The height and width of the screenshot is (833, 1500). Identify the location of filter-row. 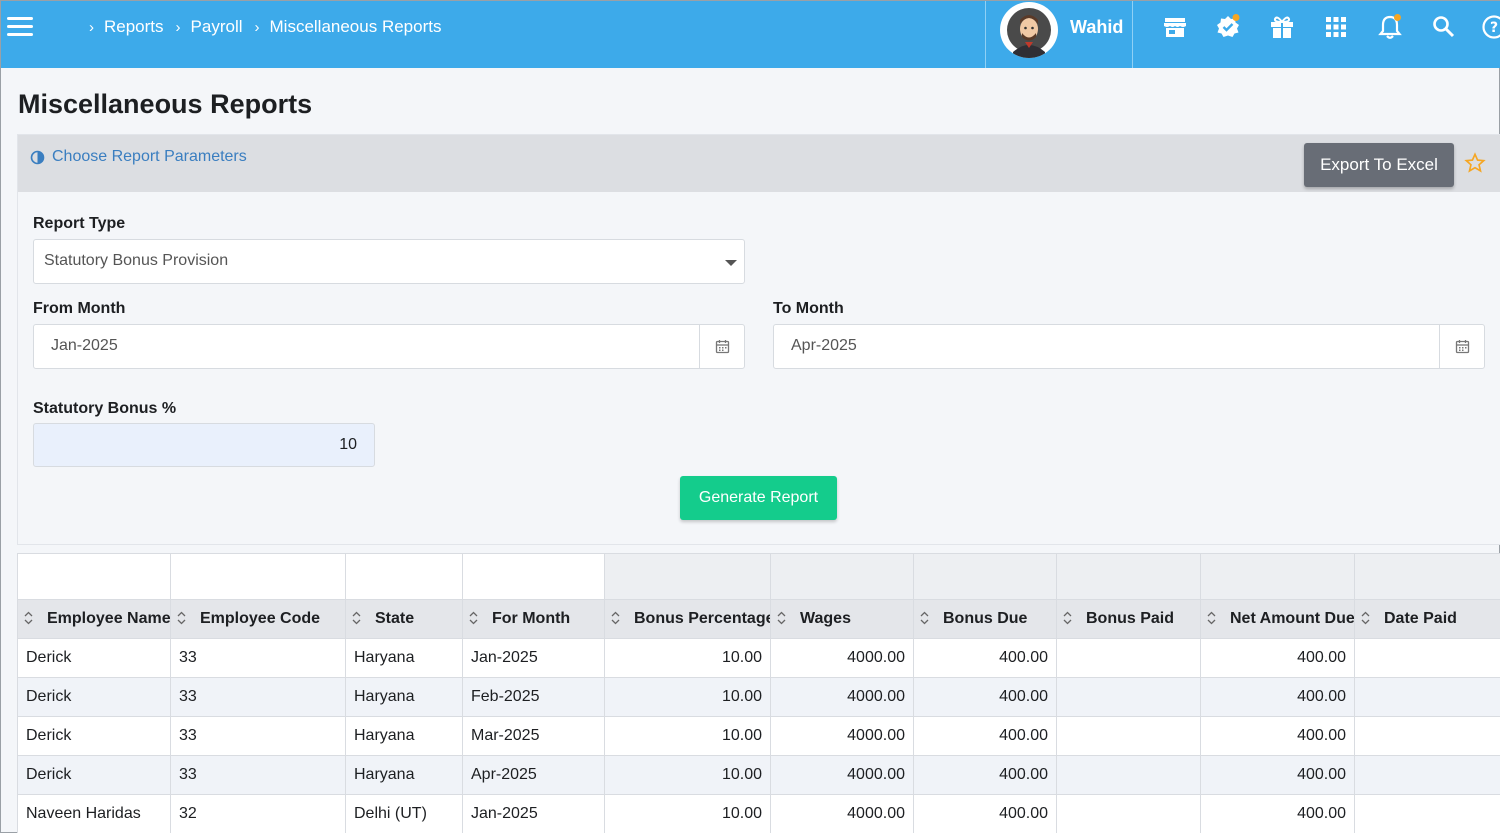
(758, 576).